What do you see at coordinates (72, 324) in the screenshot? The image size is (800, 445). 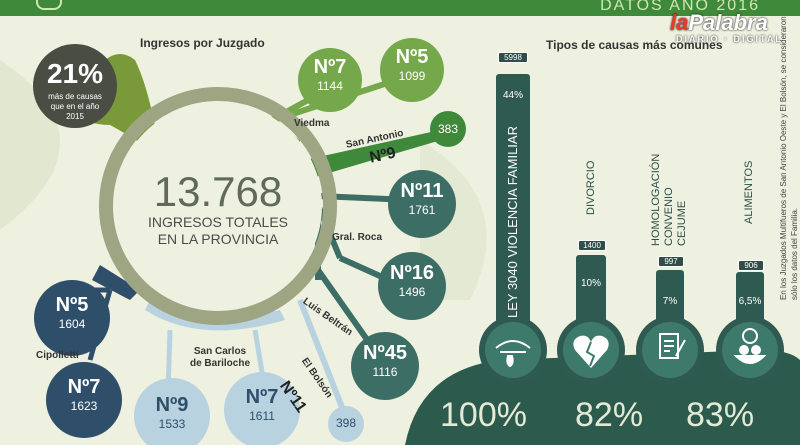 I see `court-value: 1604` at bounding box center [72, 324].